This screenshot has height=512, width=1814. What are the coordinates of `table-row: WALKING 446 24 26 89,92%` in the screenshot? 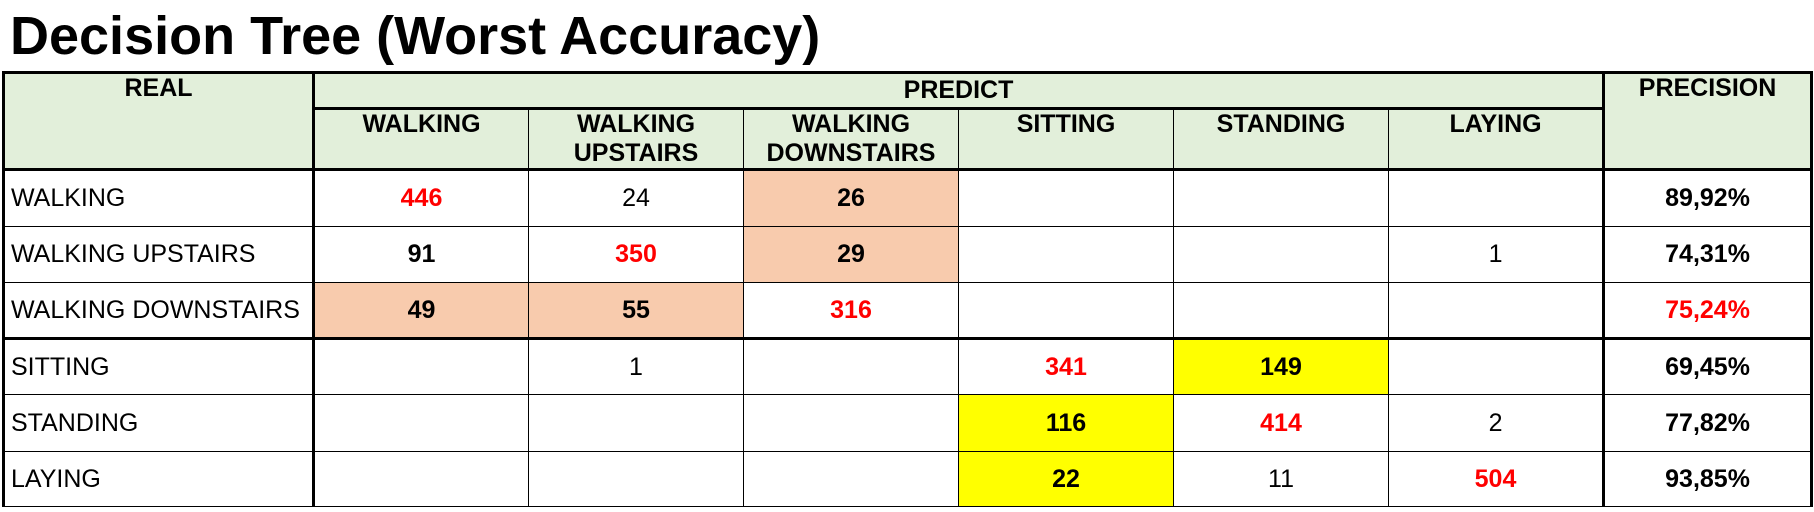 It's located at (908, 197).